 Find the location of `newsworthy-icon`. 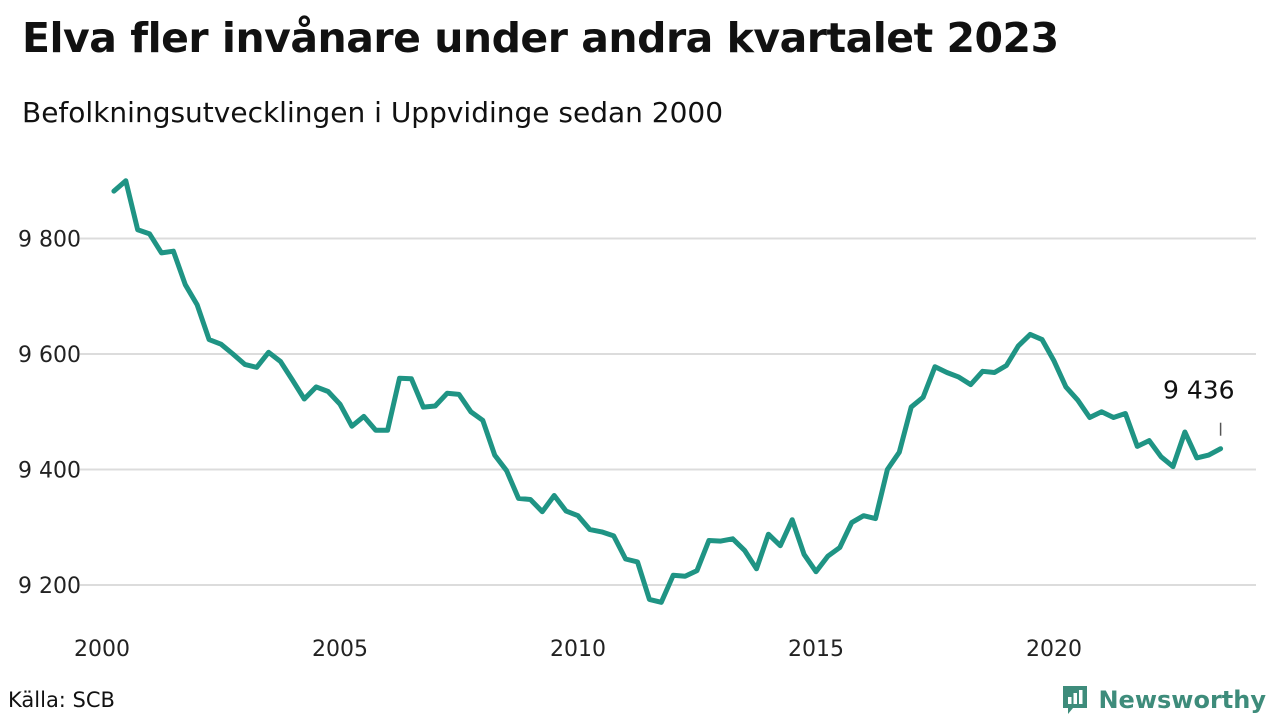

newsworthy-icon is located at coordinates (1075, 700).